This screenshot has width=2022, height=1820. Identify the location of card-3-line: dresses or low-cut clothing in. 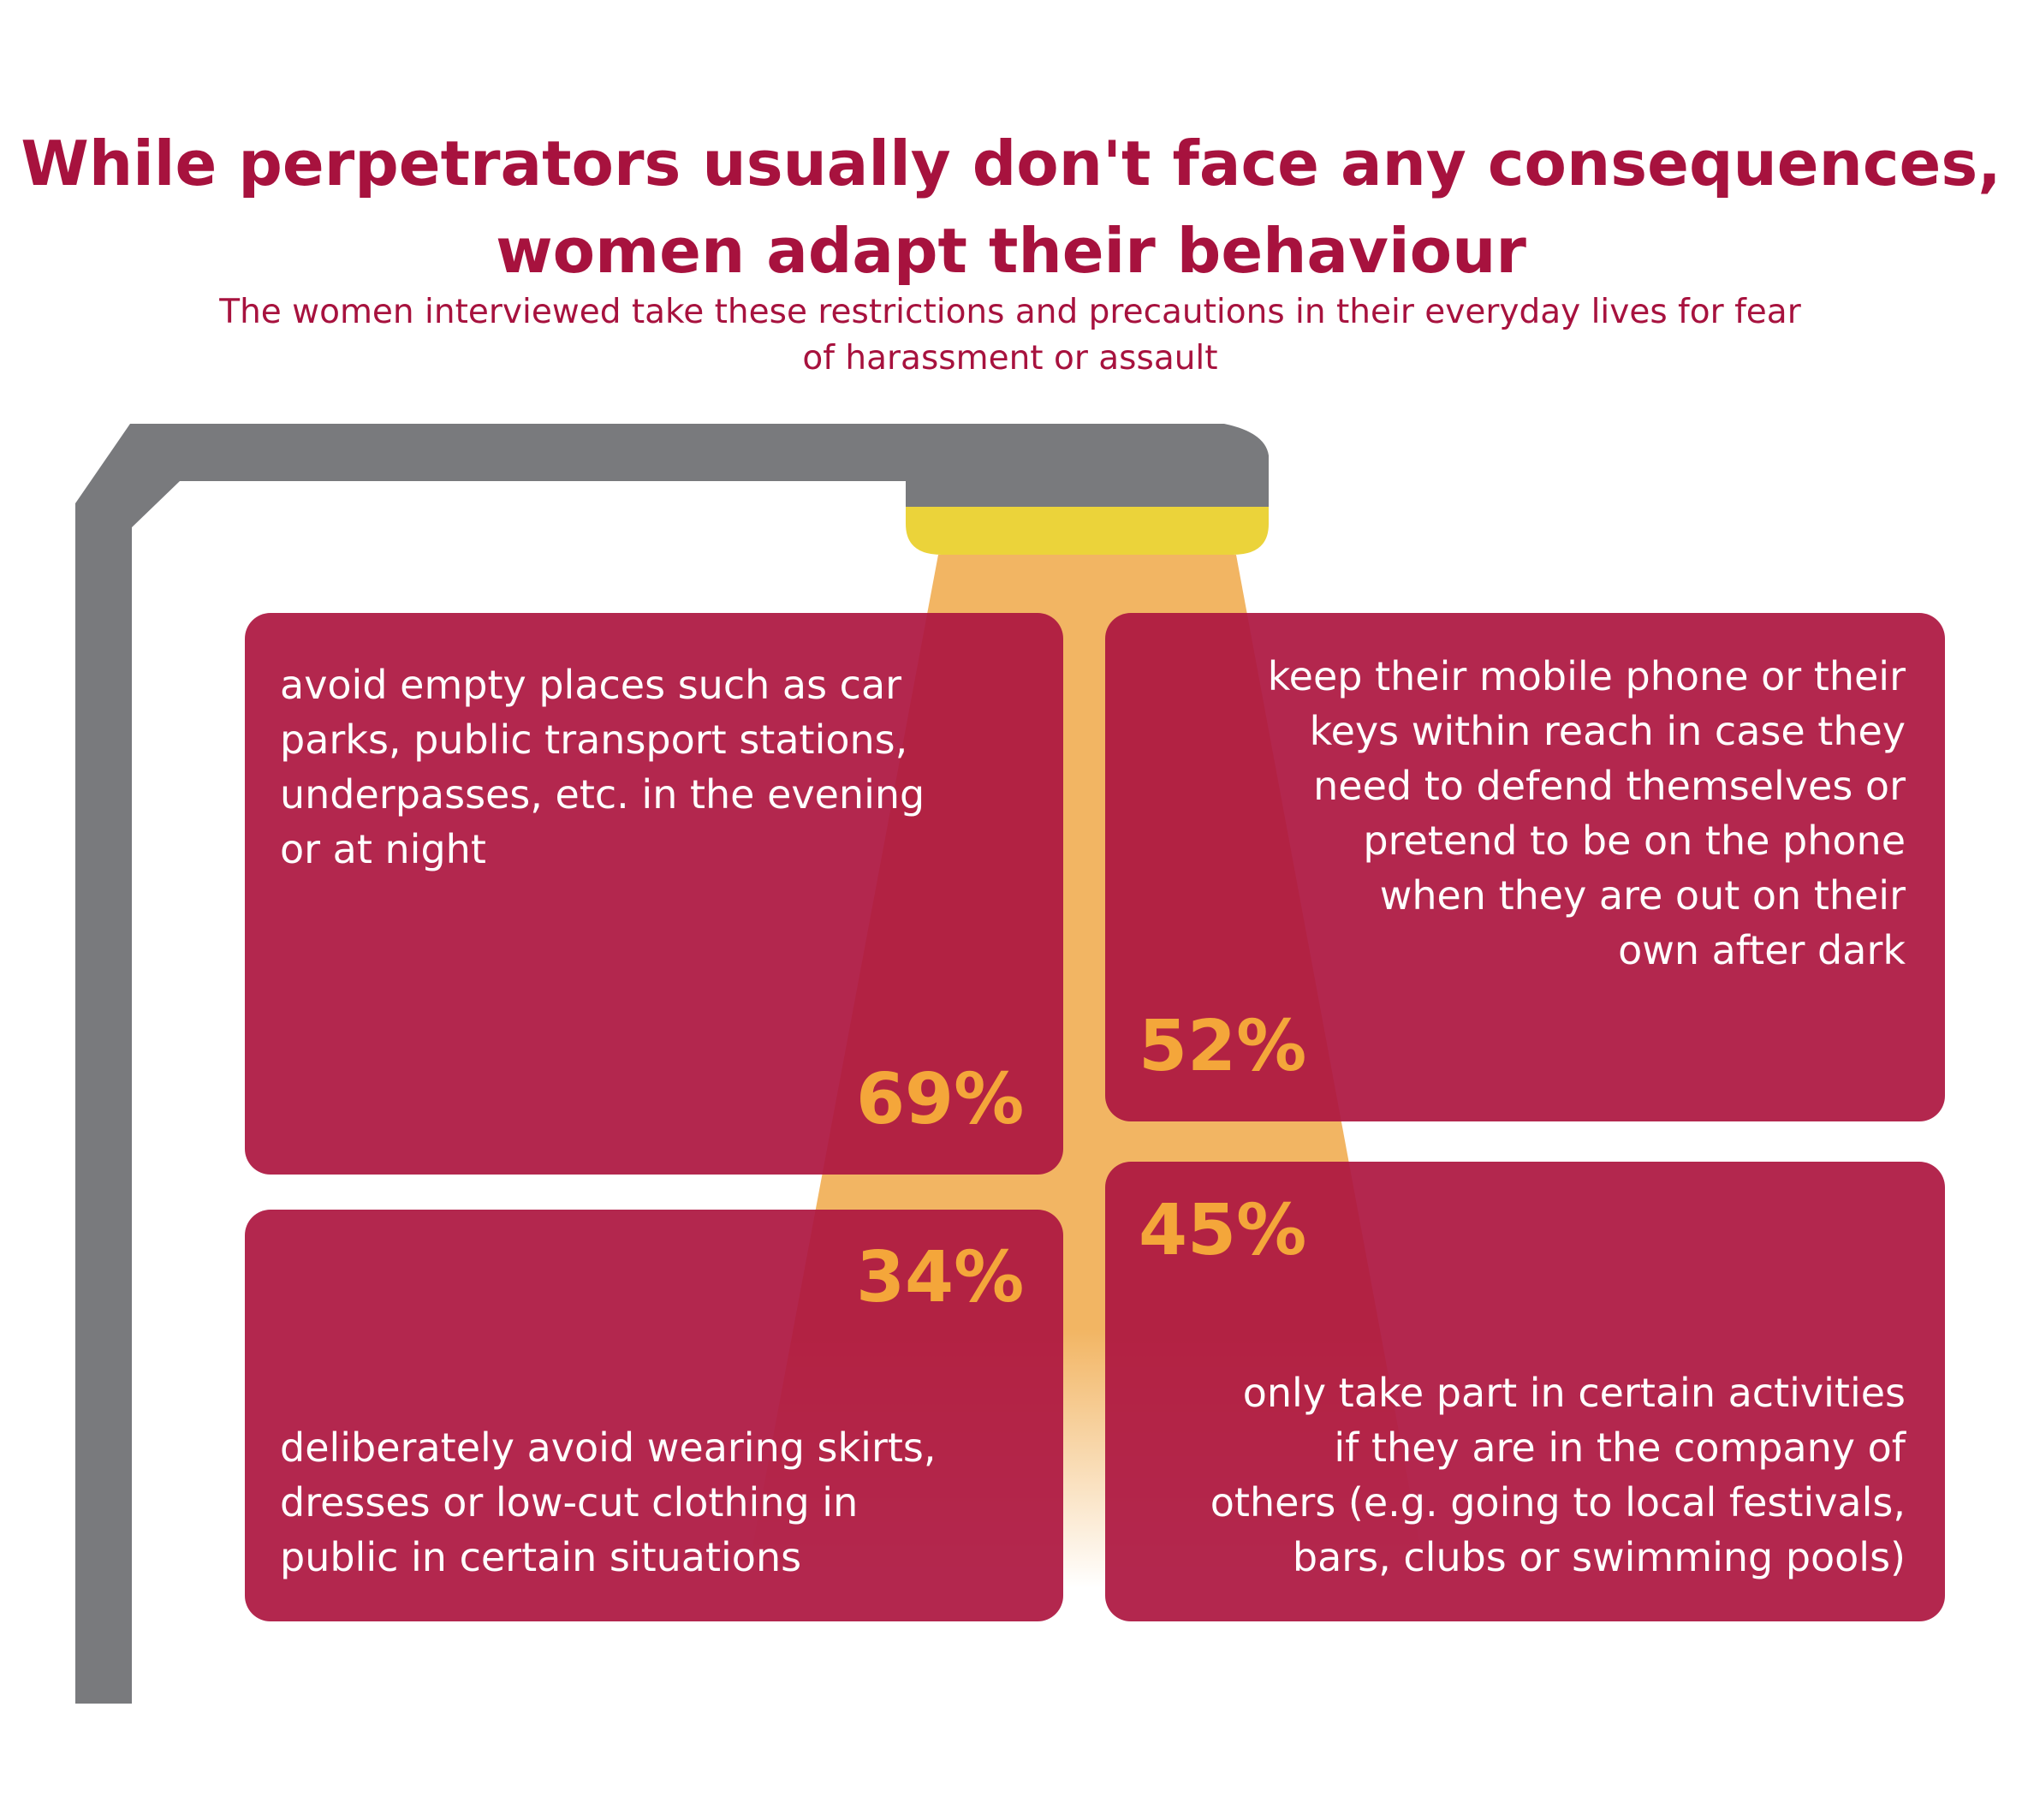
(569, 1502).